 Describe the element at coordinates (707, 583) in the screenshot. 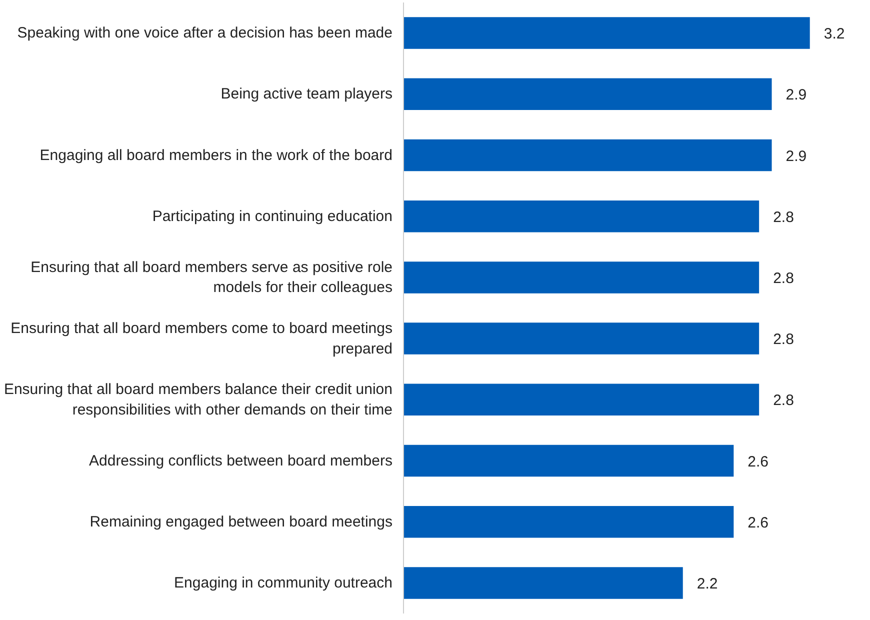

I see `data-label: 2.2` at that location.